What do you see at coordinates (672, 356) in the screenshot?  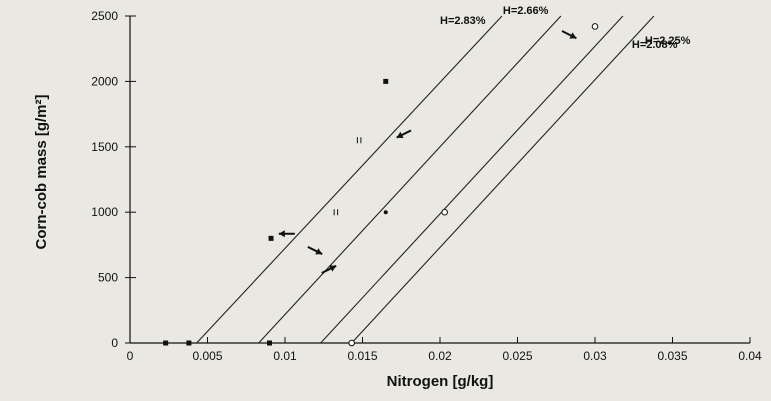 I see `x-tick-label: 0.035` at bounding box center [672, 356].